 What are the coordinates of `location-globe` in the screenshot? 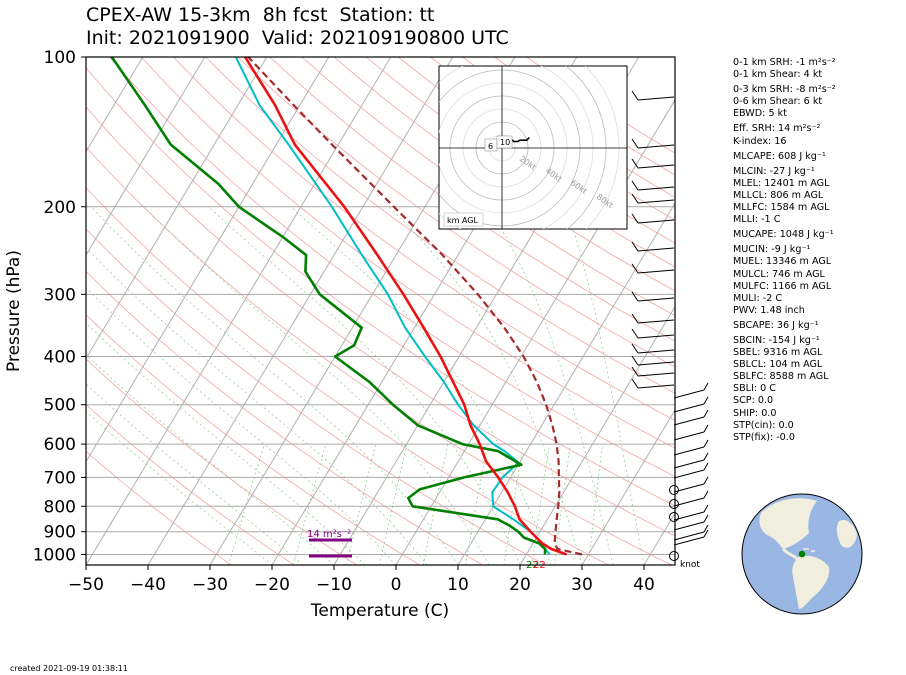 It's located at (802, 554).